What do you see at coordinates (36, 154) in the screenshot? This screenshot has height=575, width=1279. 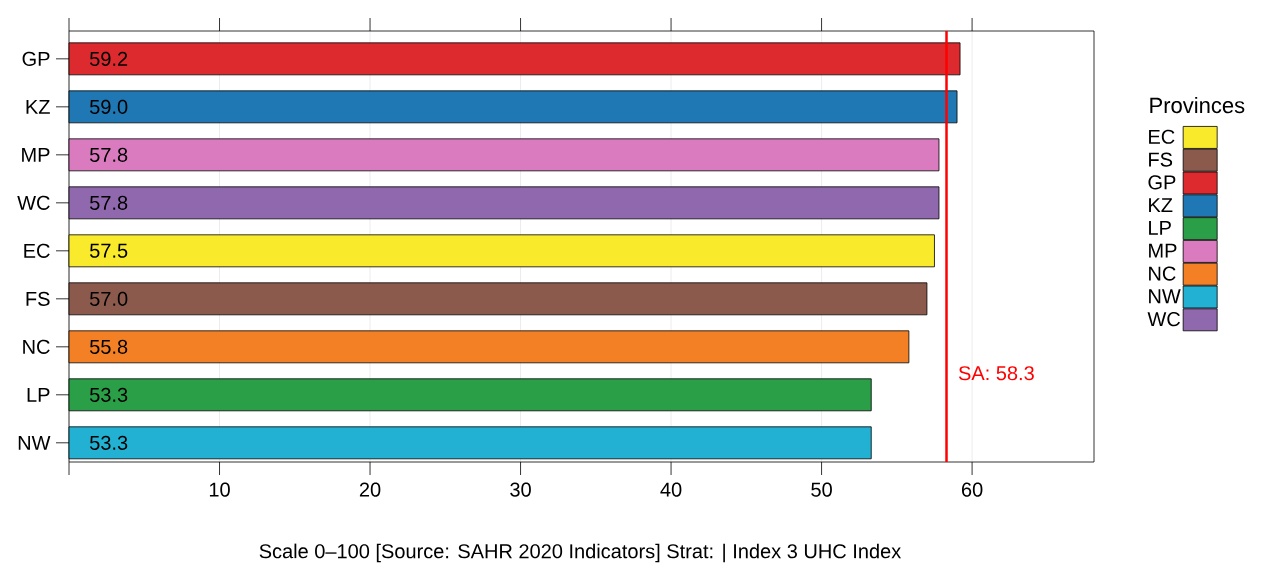 I see `y-tick-label: MP` at bounding box center [36, 154].